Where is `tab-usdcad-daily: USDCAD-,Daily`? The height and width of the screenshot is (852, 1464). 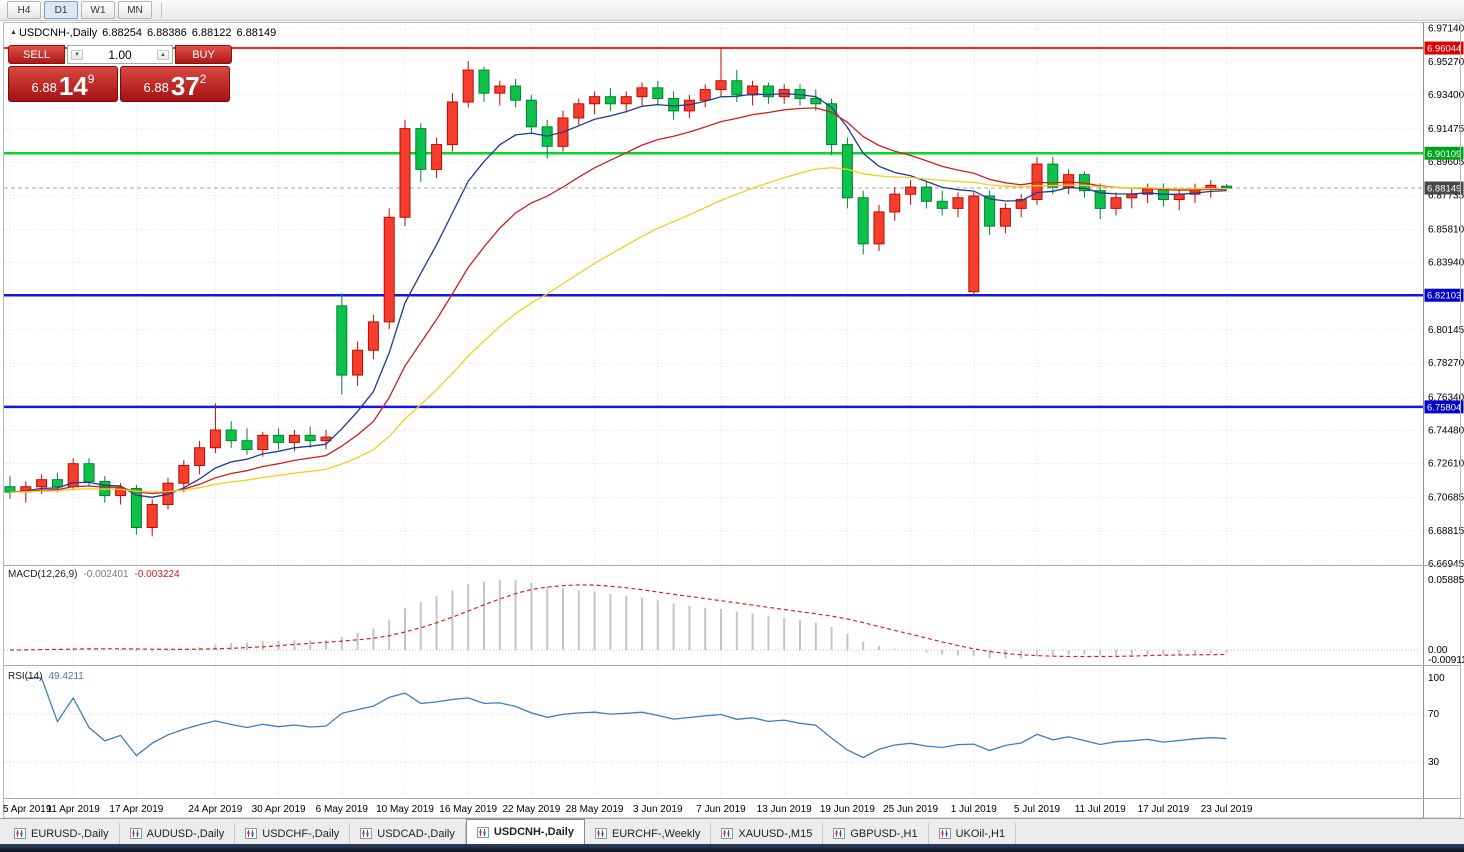 tab-usdcad-daily: USDCAD-,Daily is located at coordinates (408, 833).